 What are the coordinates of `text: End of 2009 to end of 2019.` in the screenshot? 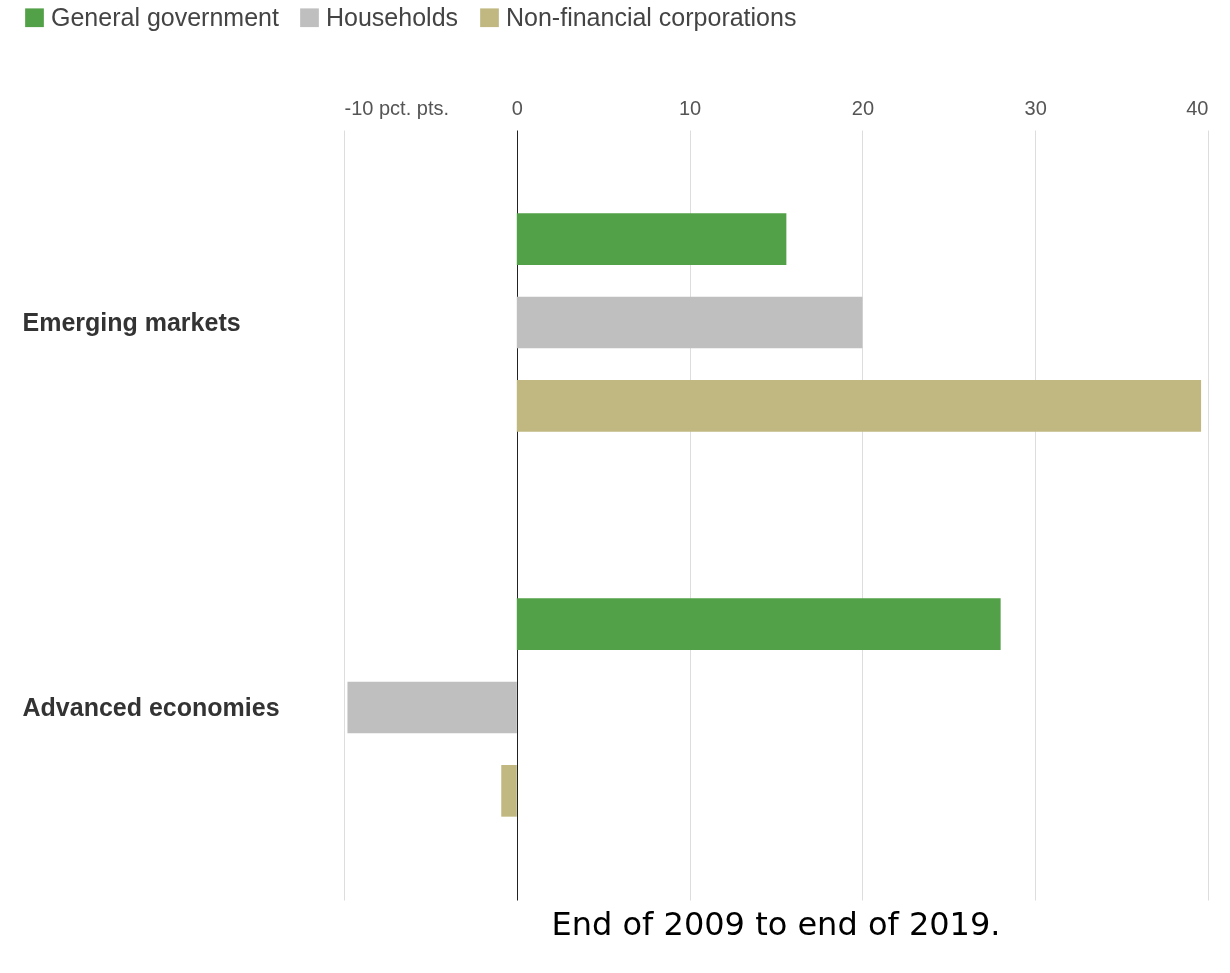 It's located at (776, 924).